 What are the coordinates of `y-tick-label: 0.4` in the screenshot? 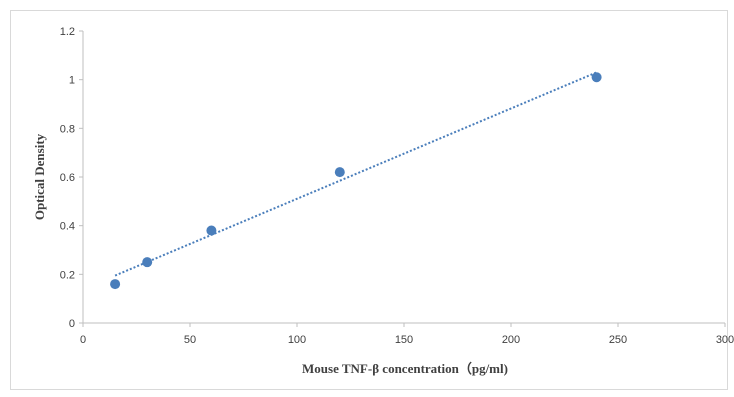 It's located at (67, 227).